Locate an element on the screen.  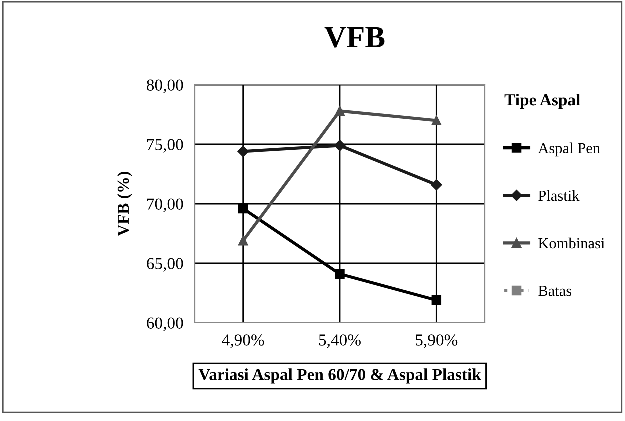
y-tick-label: 75,00 is located at coordinates (165, 146).